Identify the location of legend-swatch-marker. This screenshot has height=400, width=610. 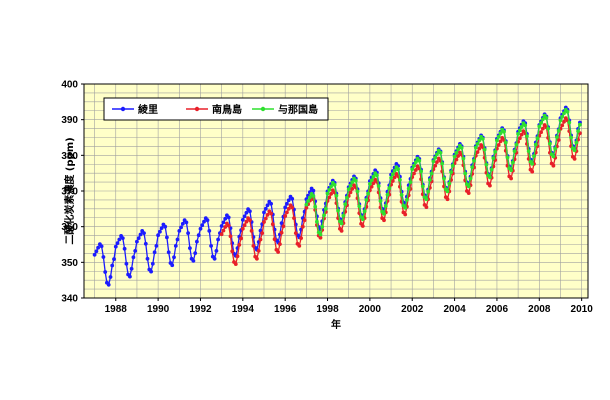
(197, 109).